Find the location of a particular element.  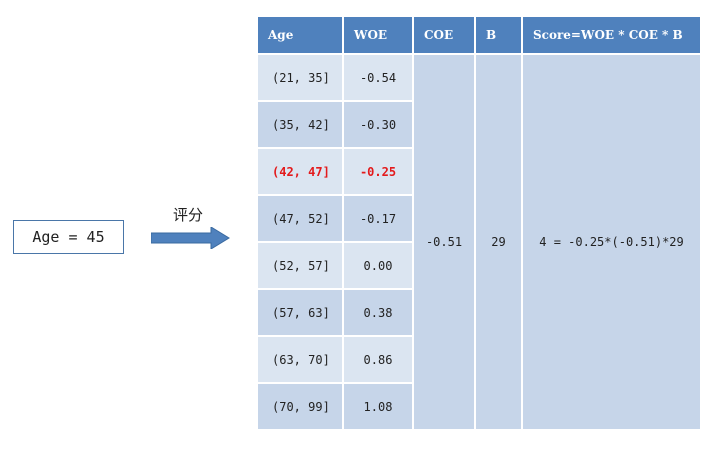

table-row: (57, 63] 0.38 is located at coordinates (478, 312).